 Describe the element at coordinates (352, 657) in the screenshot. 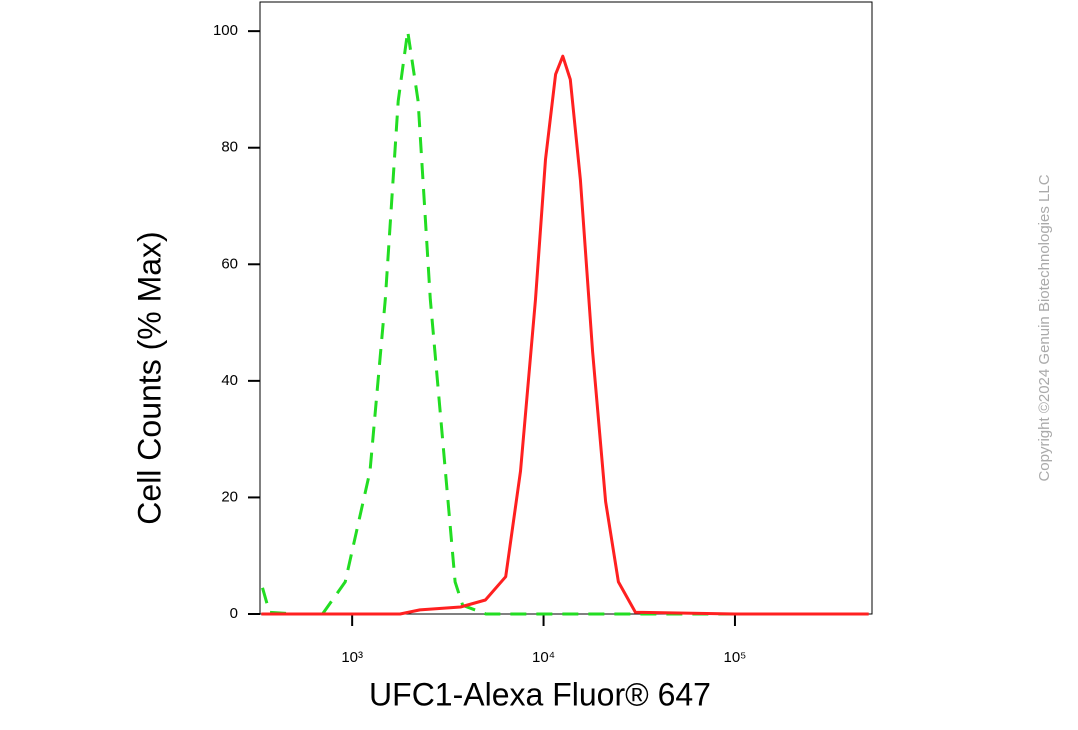

I see `x-tick-label: 10³` at that location.